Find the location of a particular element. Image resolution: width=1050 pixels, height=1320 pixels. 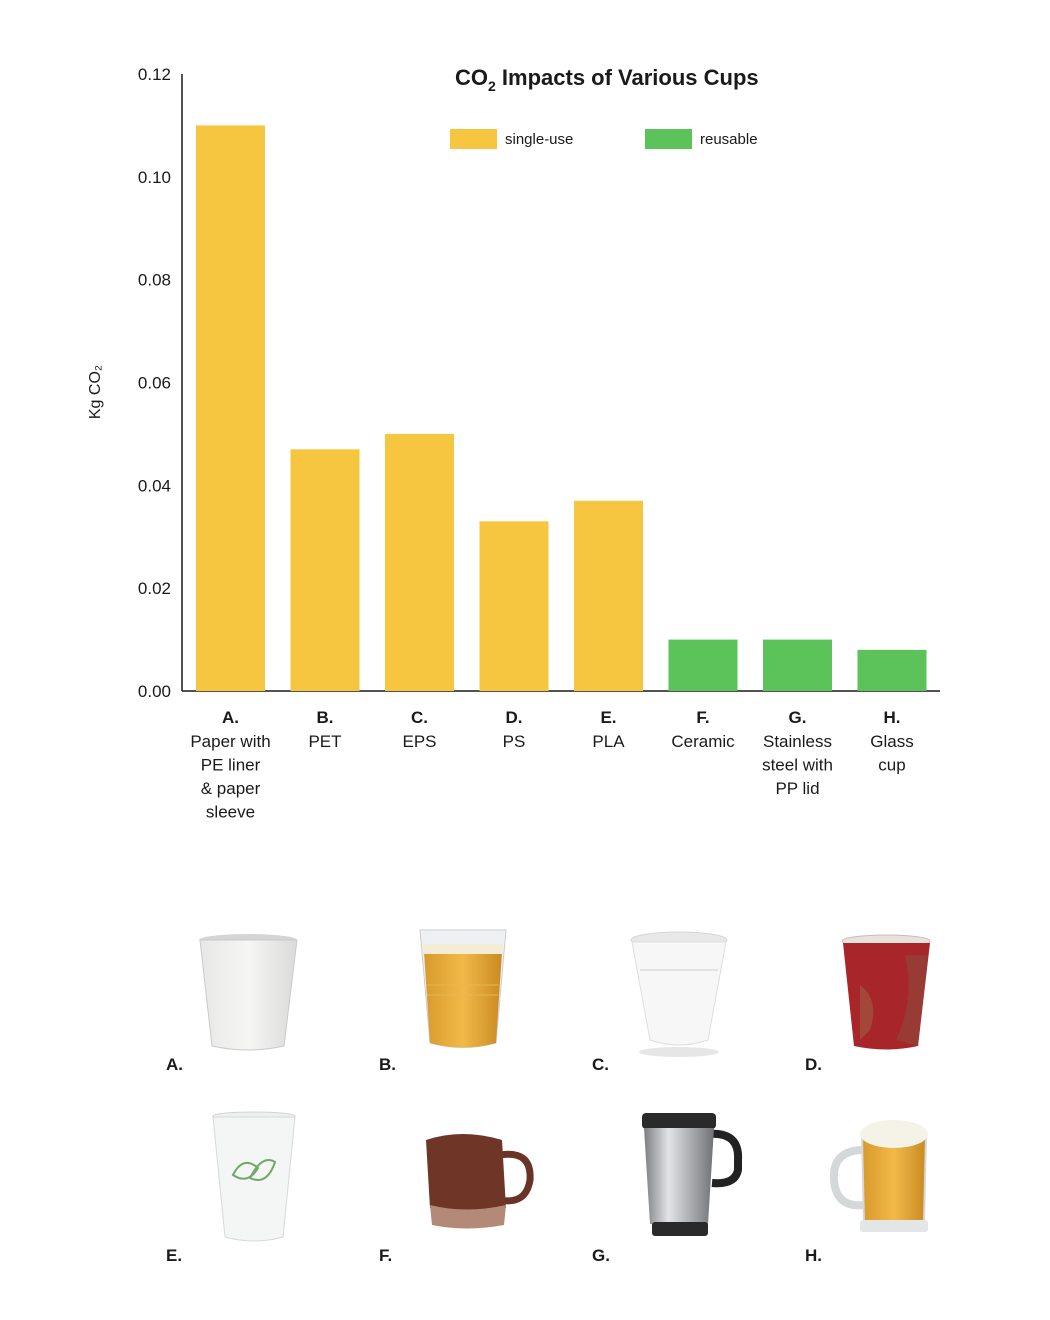

x-category-letter: B. is located at coordinates (325, 717).